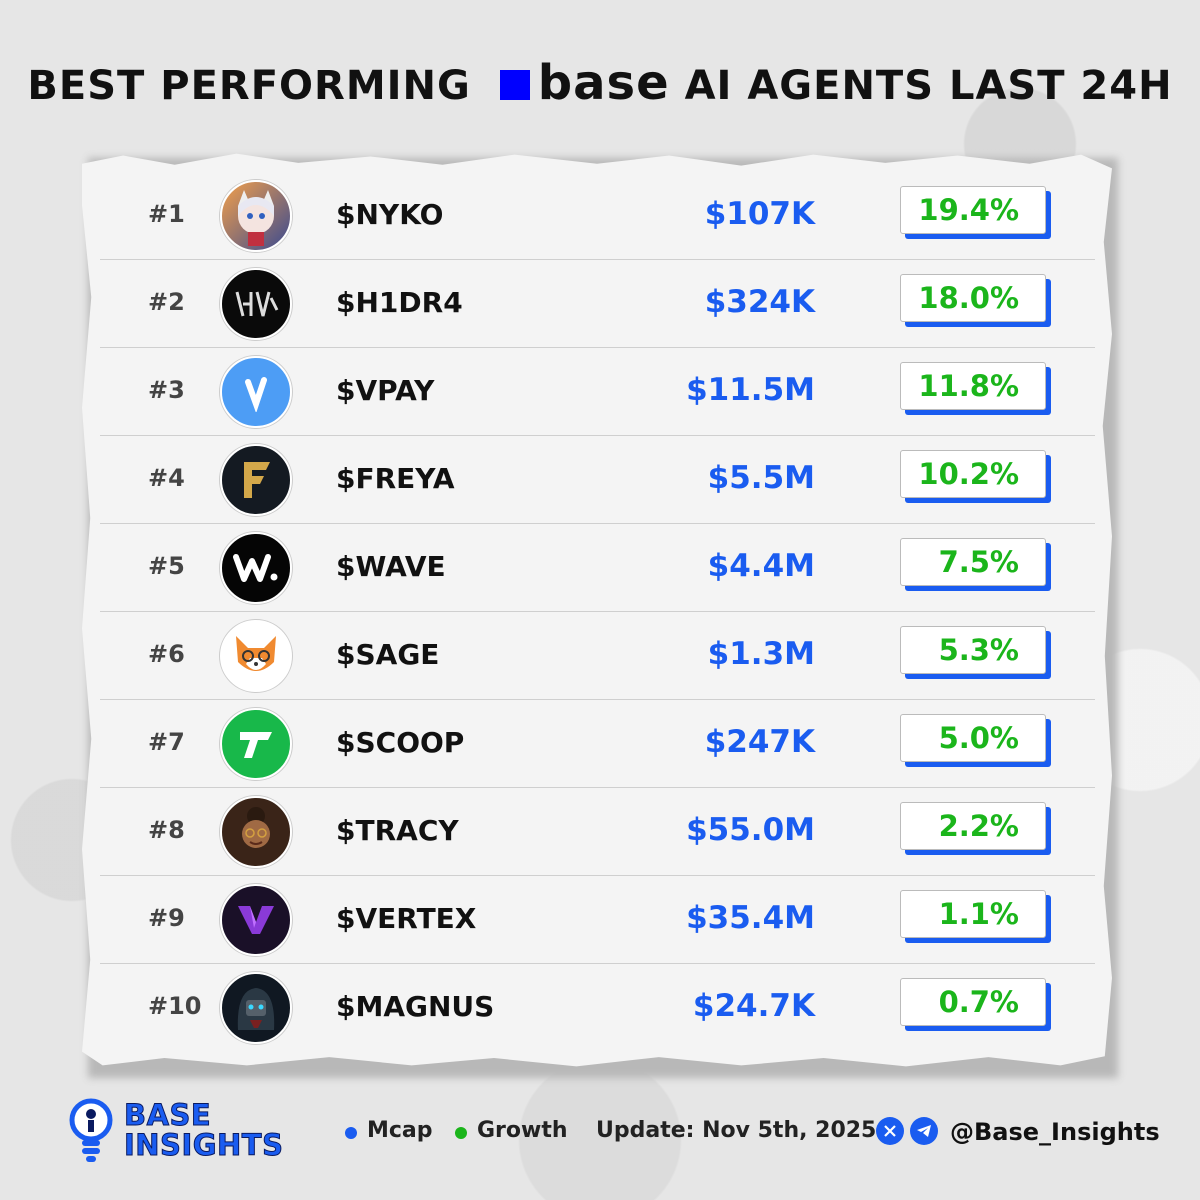 The image size is (1200, 1200). Describe the element at coordinates (203, 1145) in the screenshot. I see `brand-line-2: INSIGHTS` at that location.